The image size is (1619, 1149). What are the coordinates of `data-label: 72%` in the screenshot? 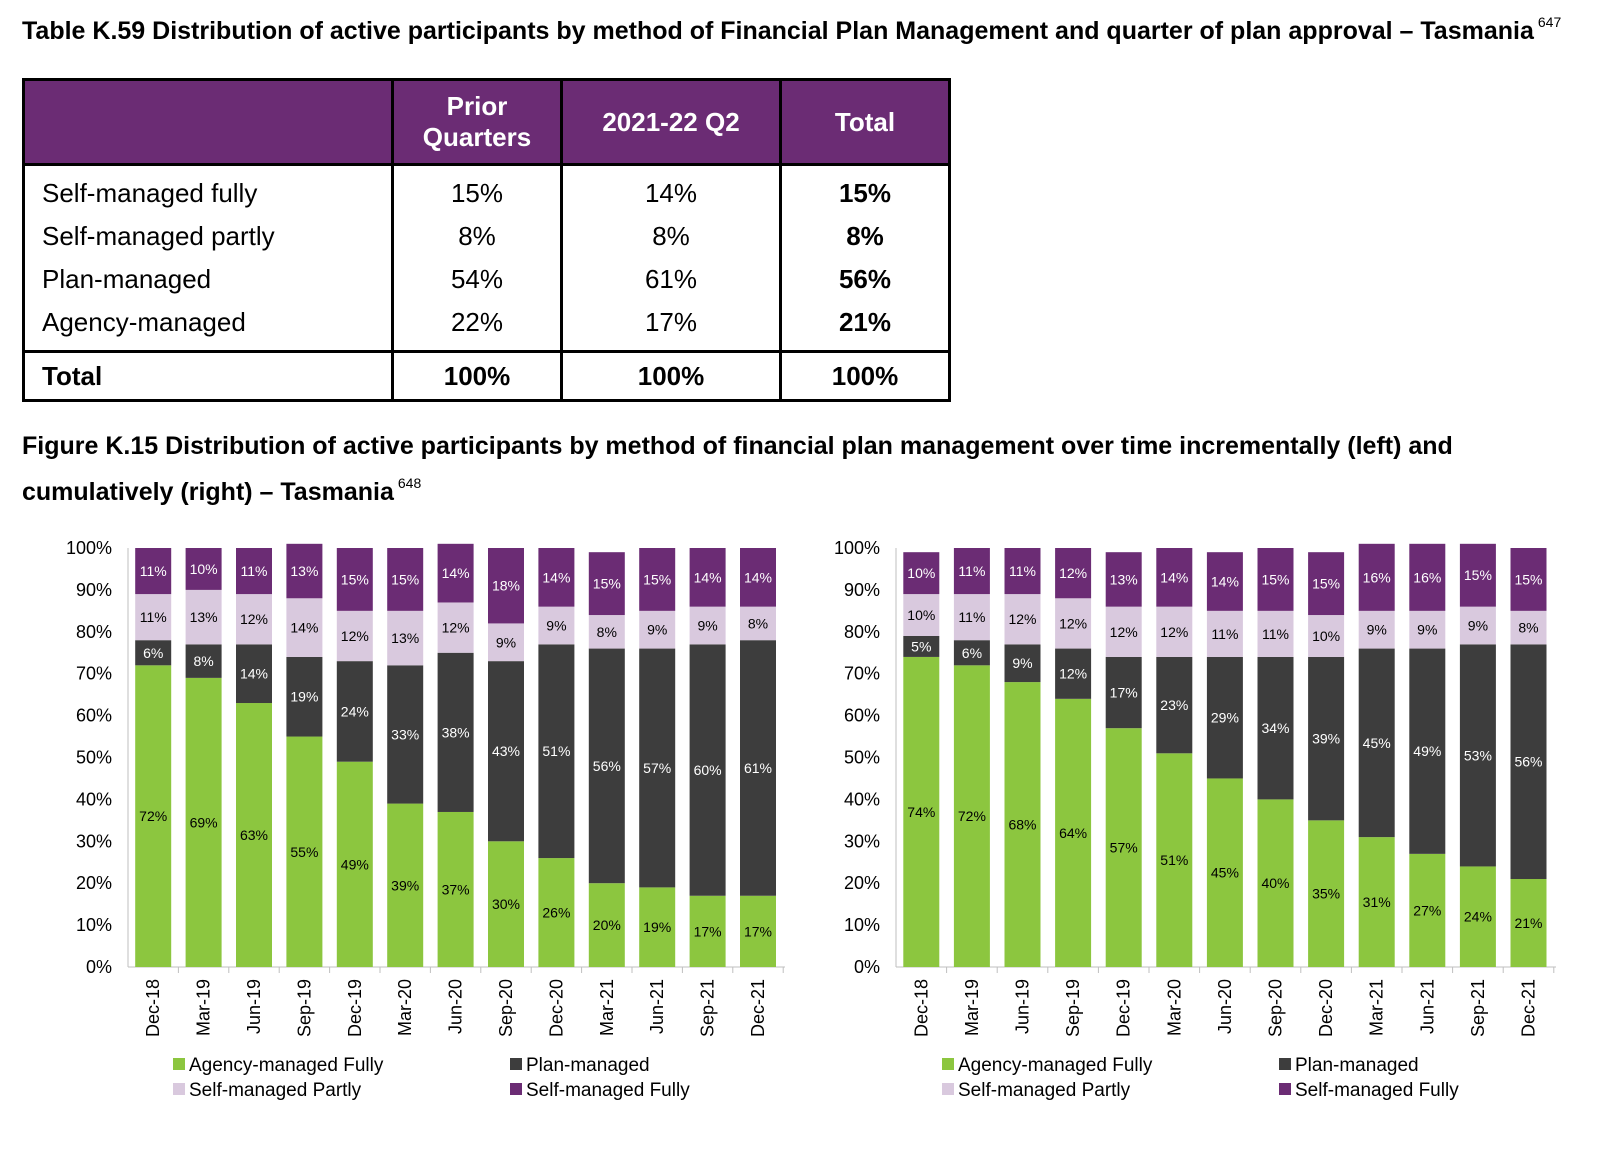 It's located at (972, 816).